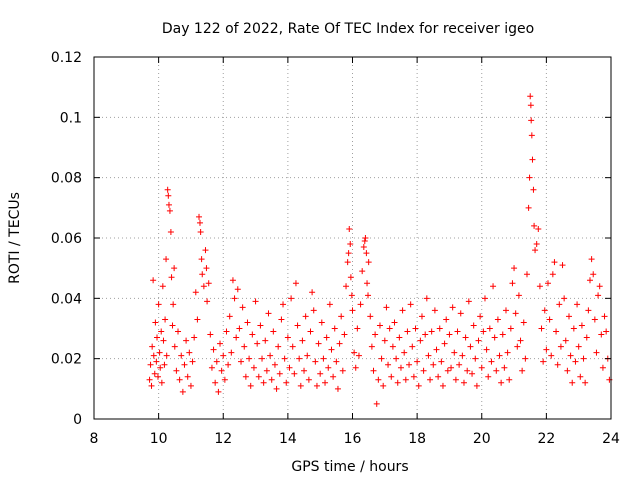 This screenshot has width=640, height=480. What do you see at coordinates (349, 467) in the screenshot?
I see `x-axis-label: GPS time / hours` at bounding box center [349, 467].